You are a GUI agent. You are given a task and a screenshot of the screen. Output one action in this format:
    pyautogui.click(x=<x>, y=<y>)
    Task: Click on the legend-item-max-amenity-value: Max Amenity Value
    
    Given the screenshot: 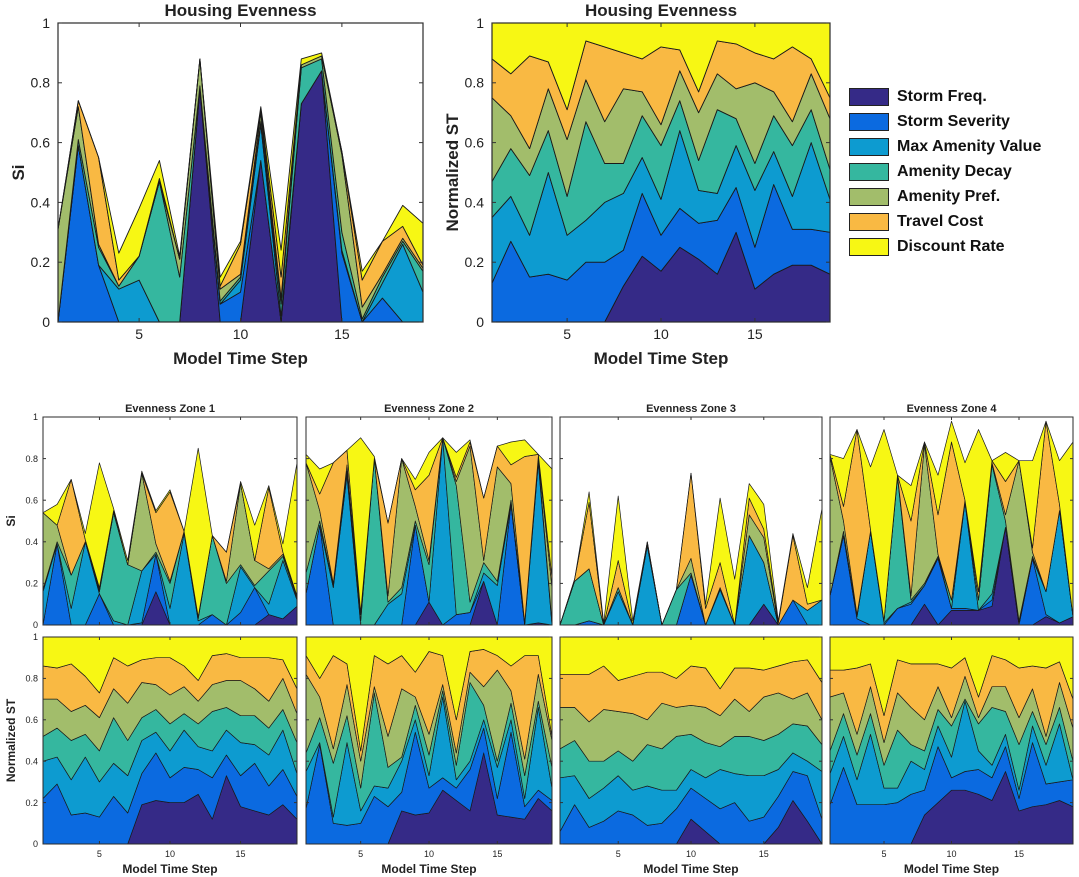 What is the action you would take?
    pyautogui.click(x=962, y=146)
    